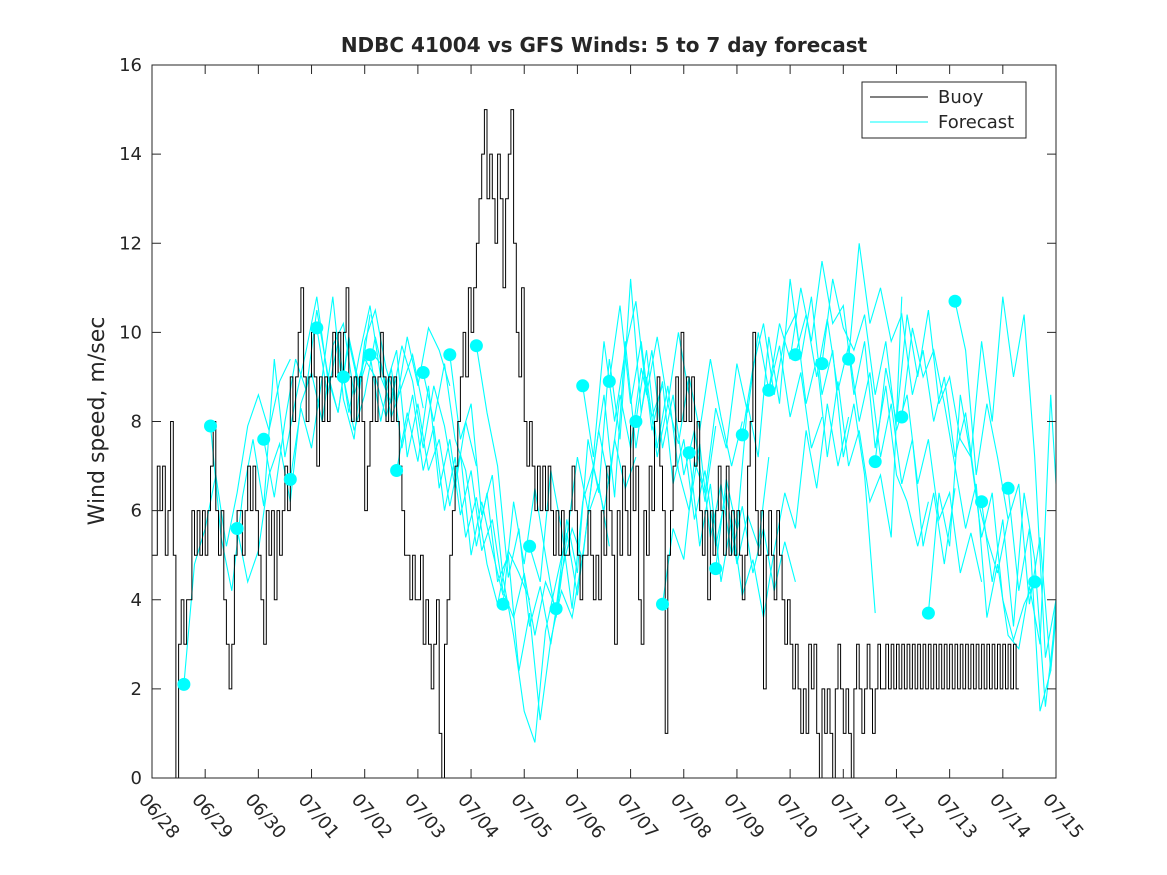 This screenshot has width=1167, height=875. I want to click on y-tick-label: 0, so click(136, 778).